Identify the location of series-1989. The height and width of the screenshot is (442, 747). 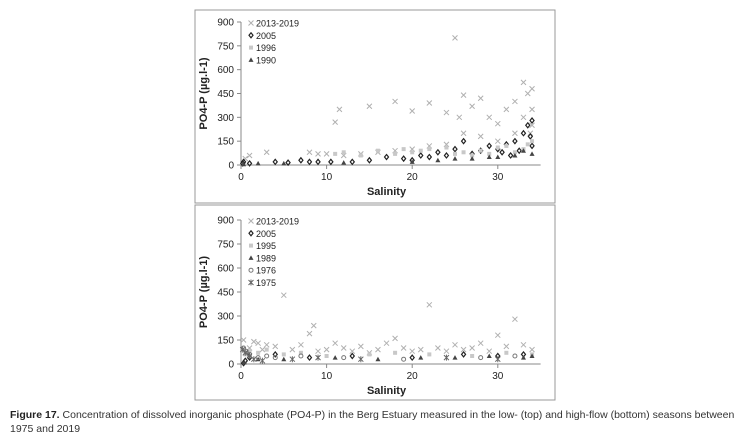
(388, 359).